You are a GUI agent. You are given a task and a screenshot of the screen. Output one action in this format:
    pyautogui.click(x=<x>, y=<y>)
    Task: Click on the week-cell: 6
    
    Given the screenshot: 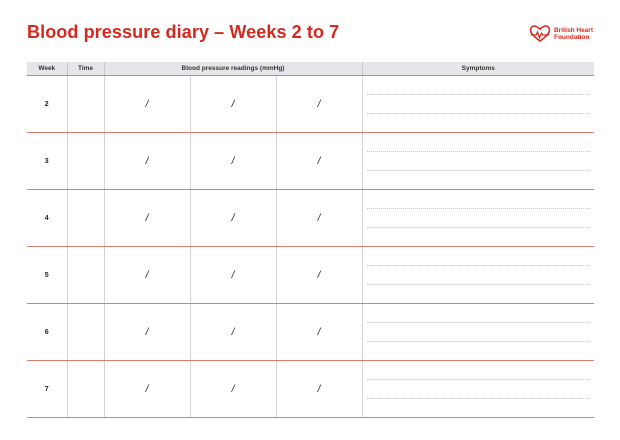 What is the action you would take?
    pyautogui.click(x=47, y=332)
    